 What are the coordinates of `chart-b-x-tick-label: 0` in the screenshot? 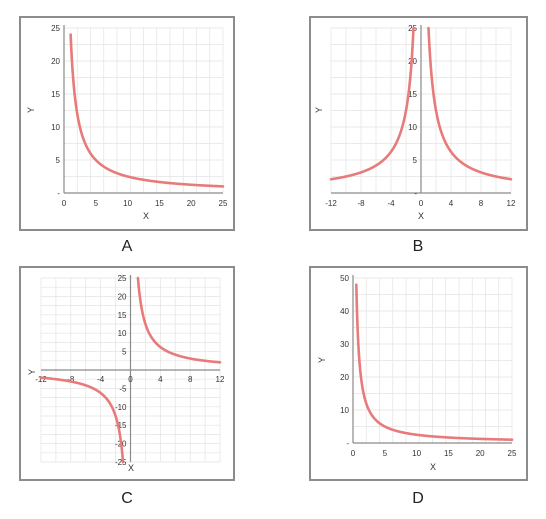 It's located at (421, 203).